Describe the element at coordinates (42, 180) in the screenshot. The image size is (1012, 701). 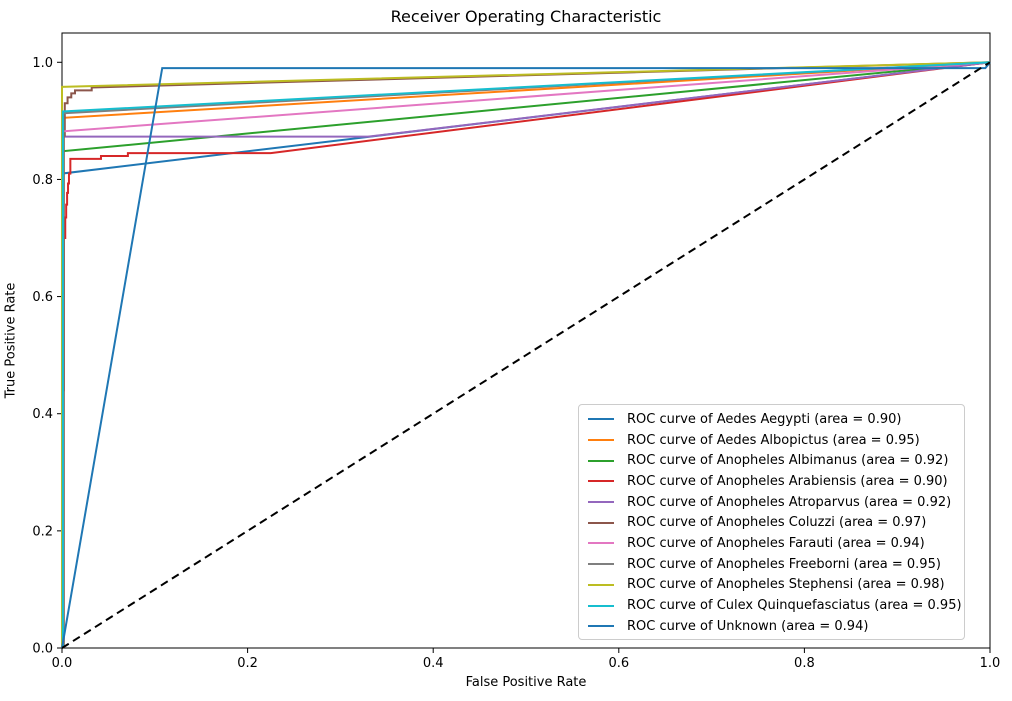
I see `y-tick-label: 0.8` at that location.